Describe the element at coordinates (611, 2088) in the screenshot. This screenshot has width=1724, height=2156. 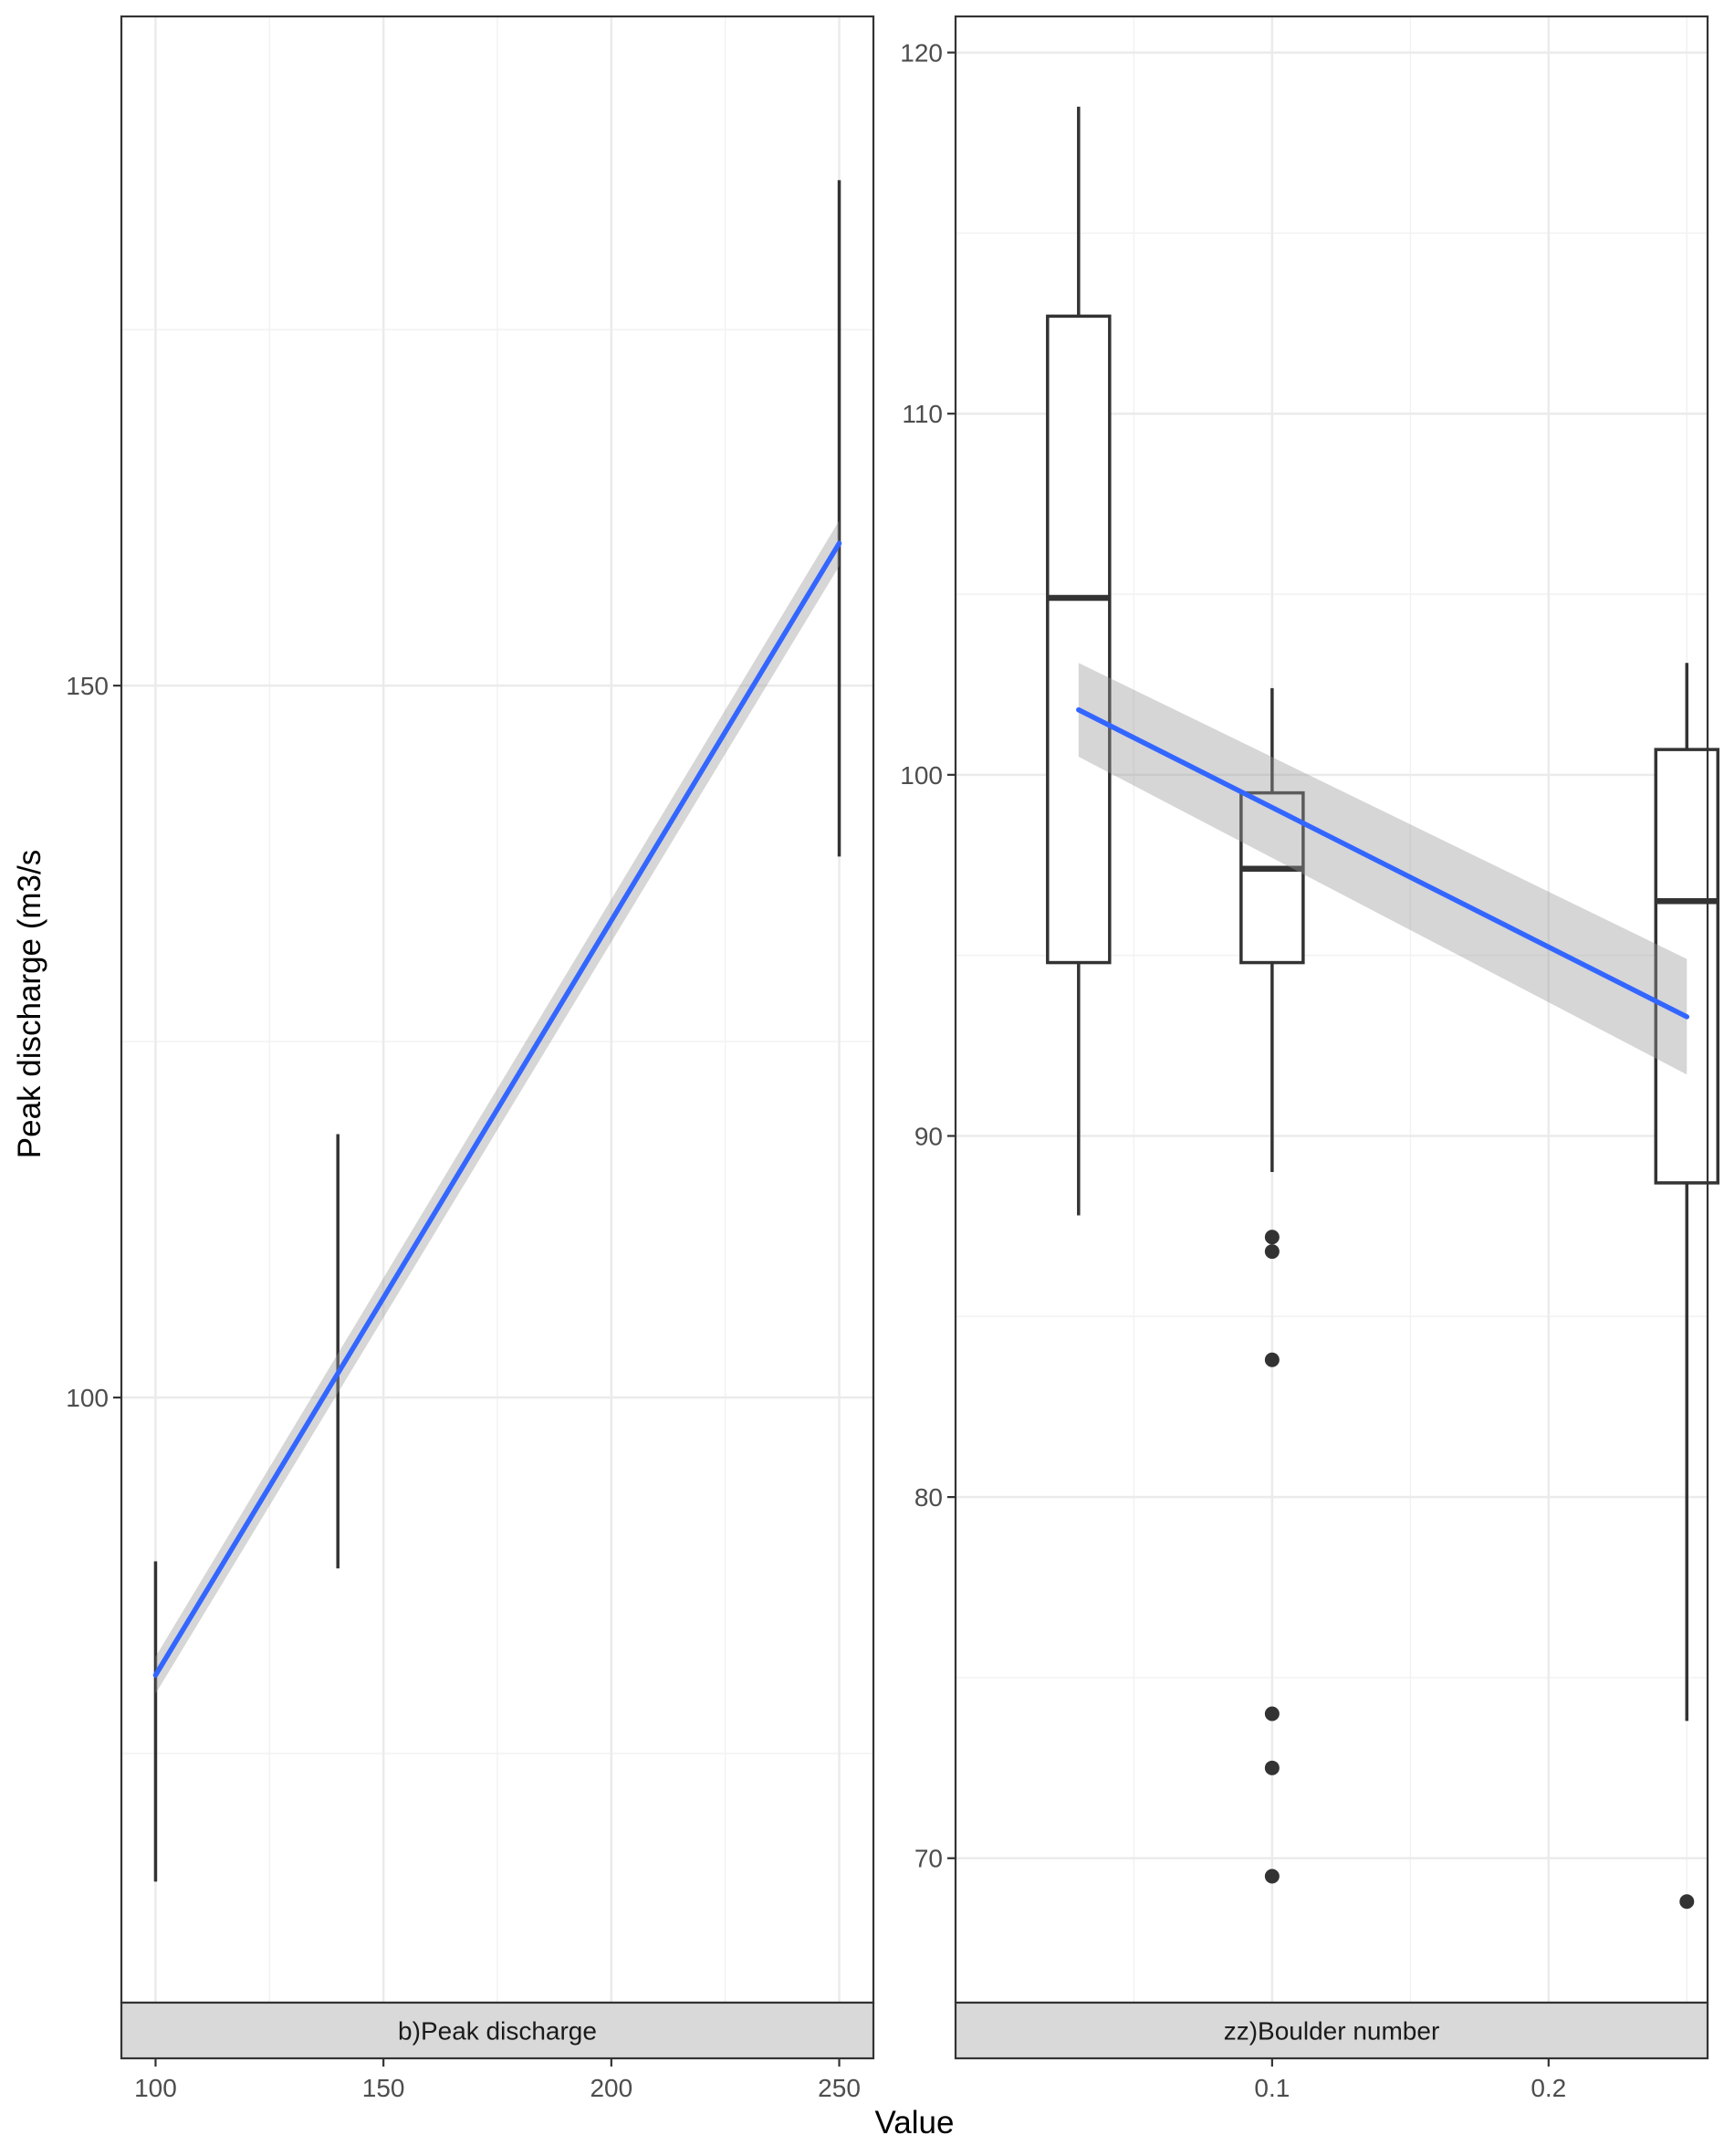
I see `x-tick-label: 200` at that location.